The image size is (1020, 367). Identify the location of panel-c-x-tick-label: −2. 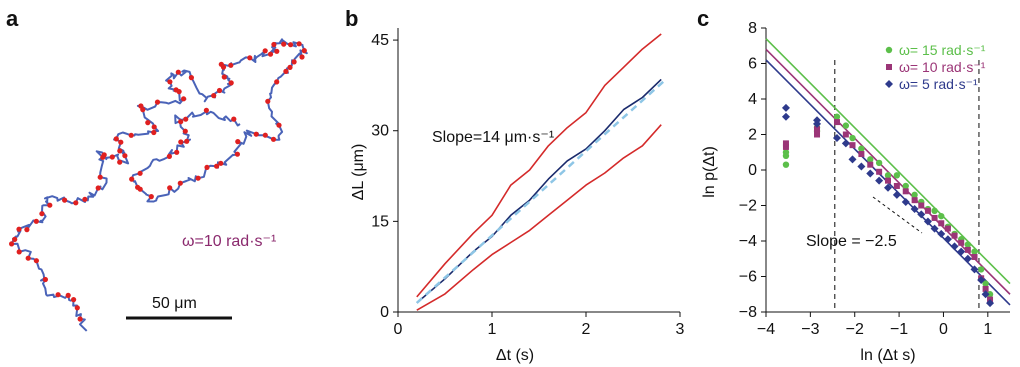
(855, 329).